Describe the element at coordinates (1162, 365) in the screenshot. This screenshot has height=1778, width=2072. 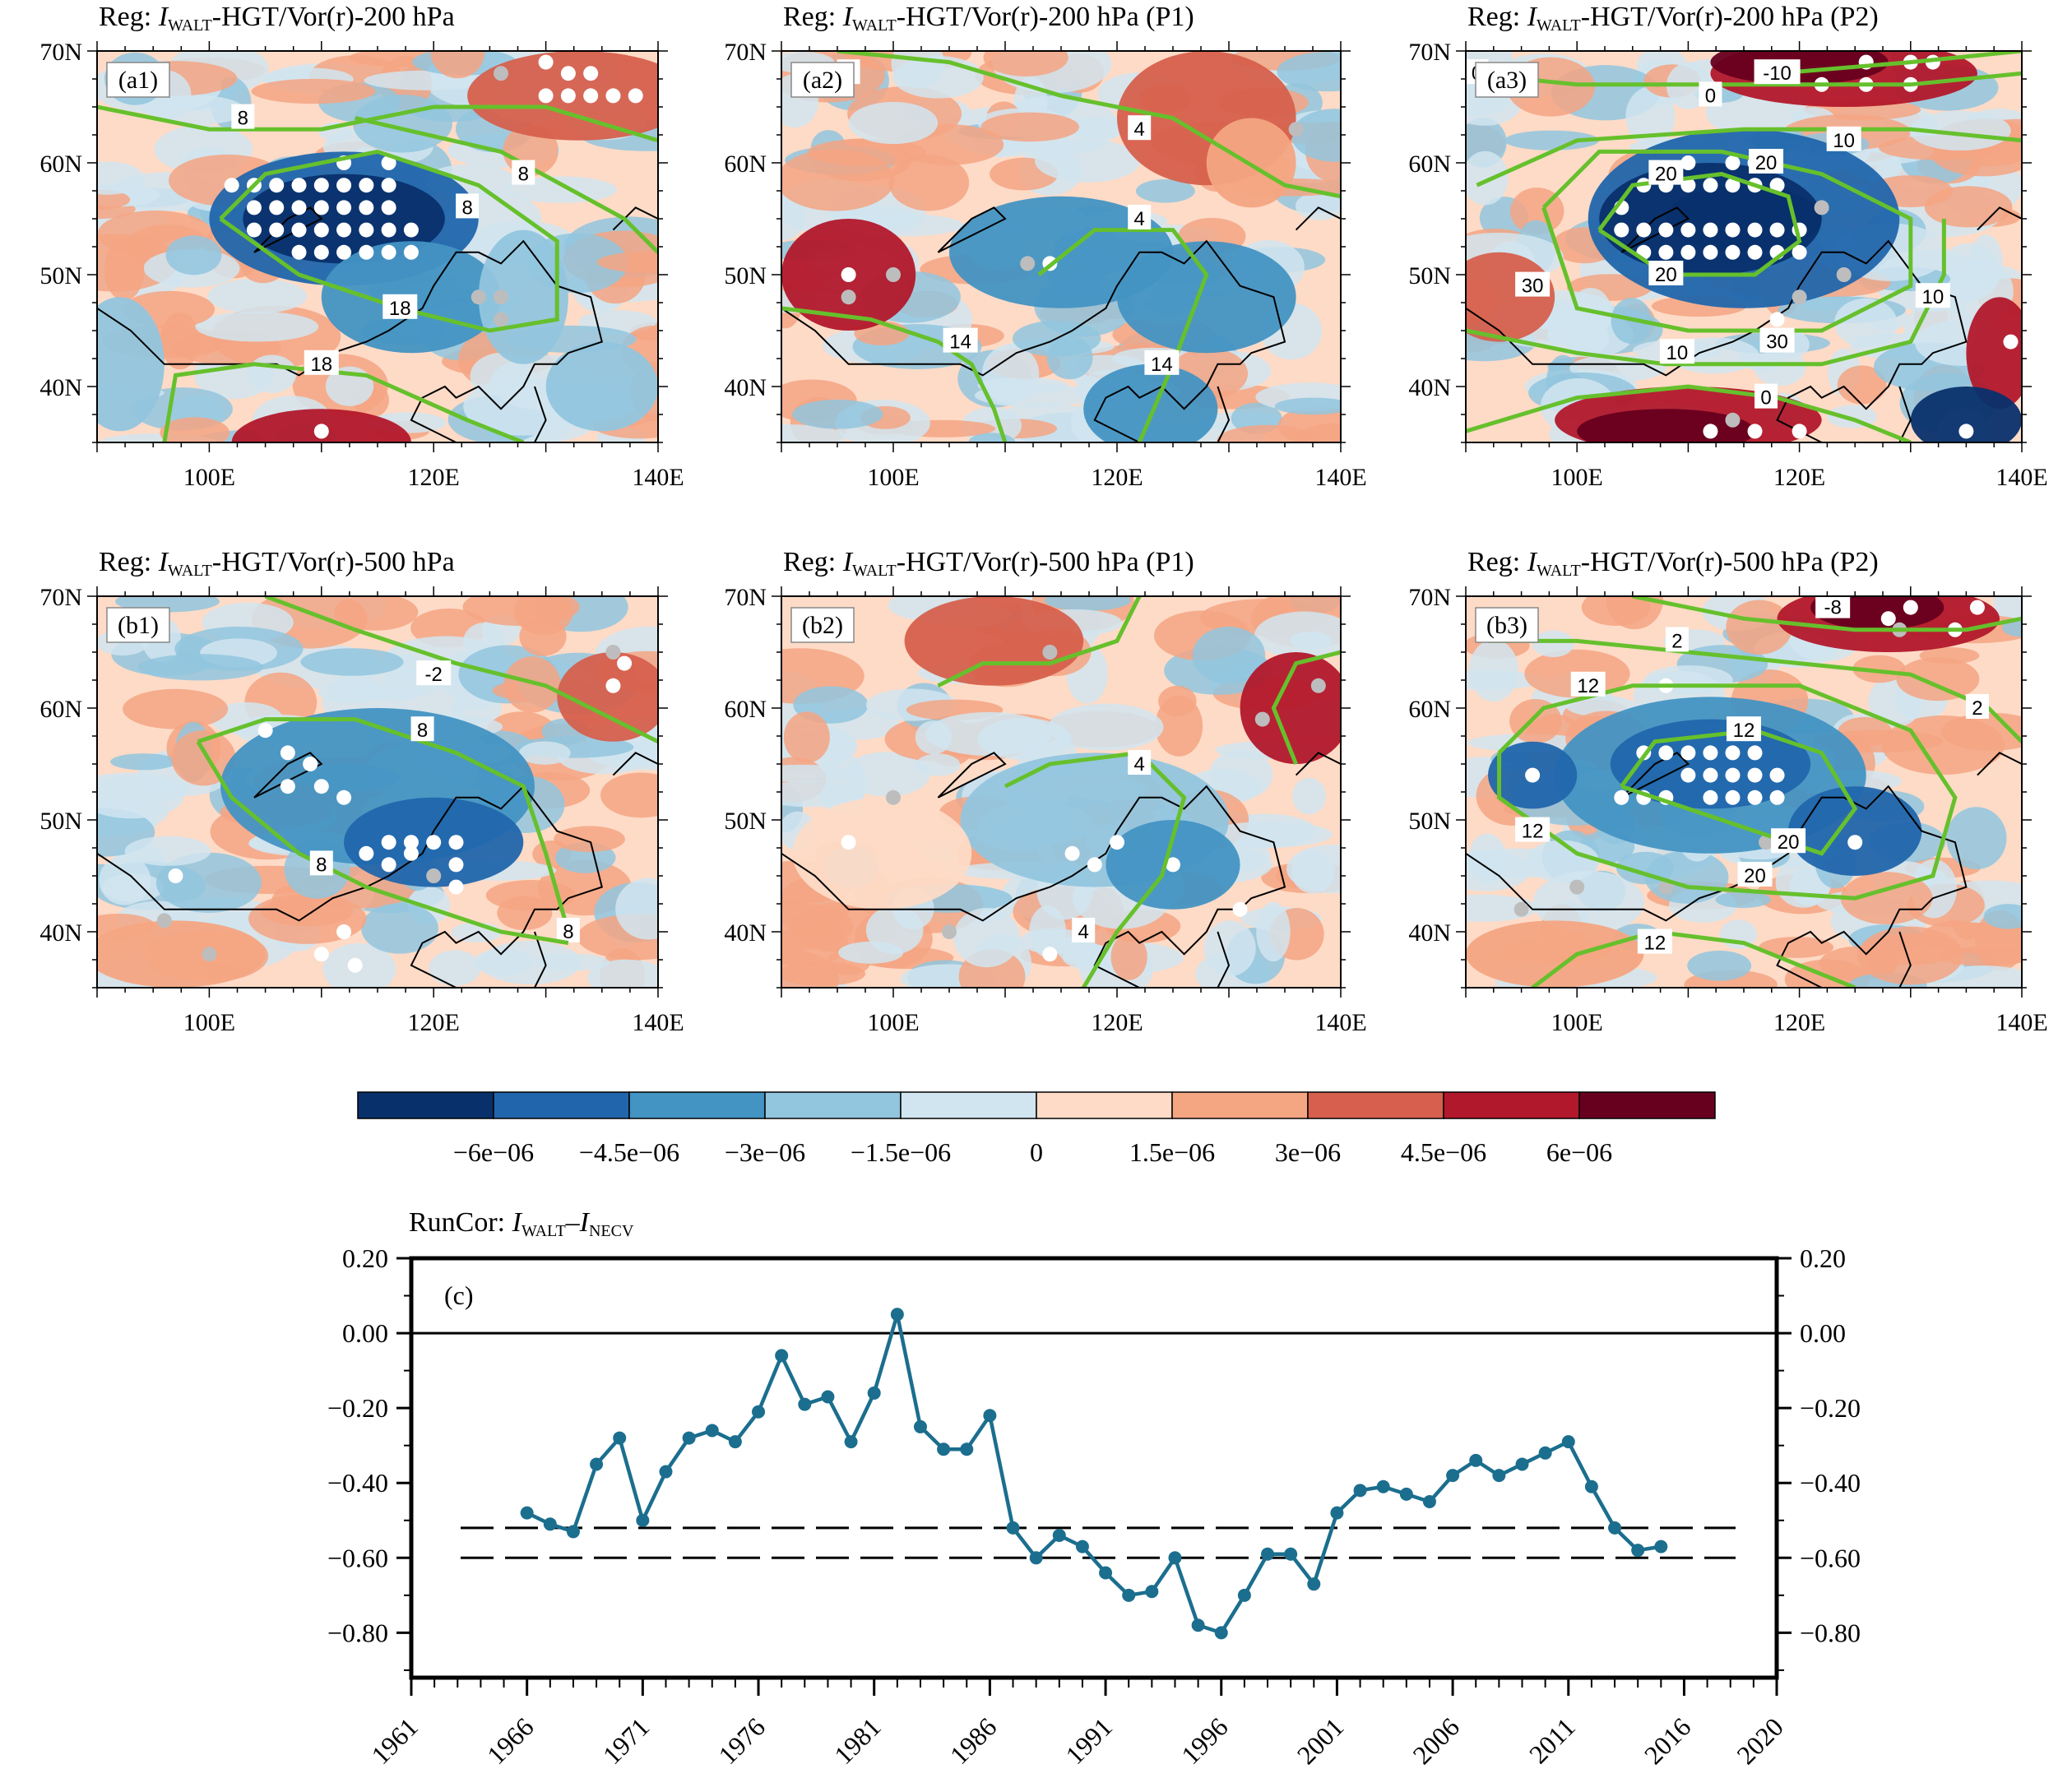
I see `contour-label: 14` at that location.